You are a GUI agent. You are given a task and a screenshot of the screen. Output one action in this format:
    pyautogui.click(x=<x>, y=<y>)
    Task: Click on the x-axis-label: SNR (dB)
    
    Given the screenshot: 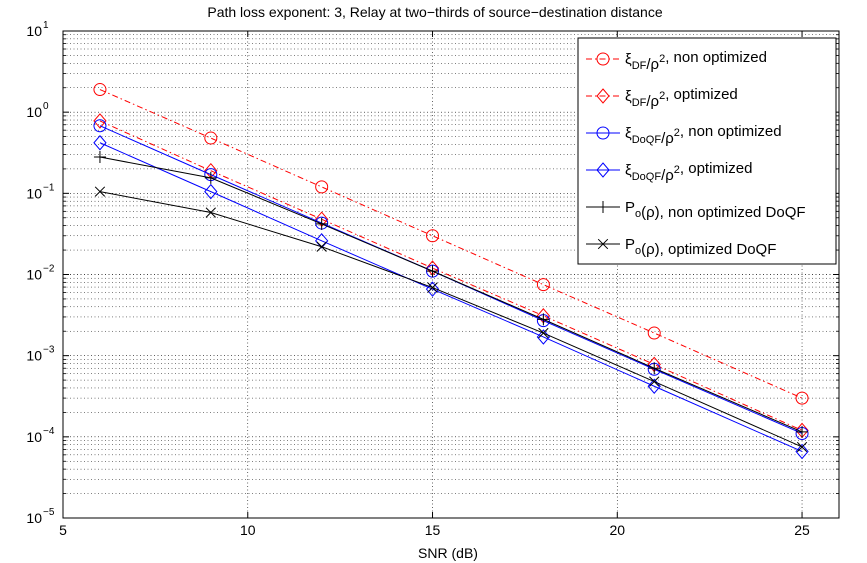 What is the action you would take?
    pyautogui.click(x=448, y=553)
    